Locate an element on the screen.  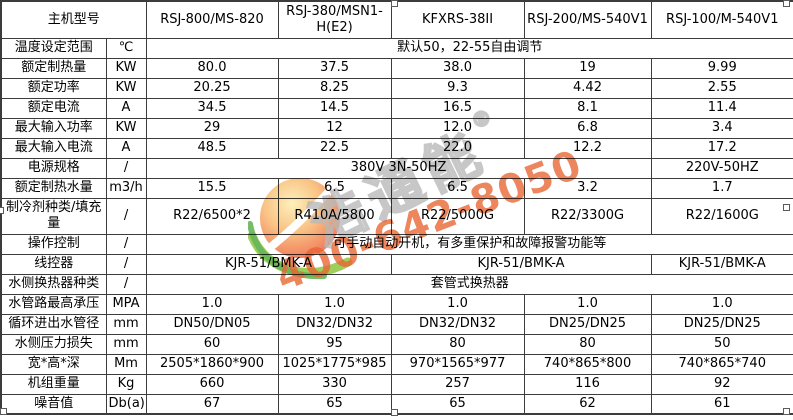
spec-cell: 48.5 is located at coordinates (212, 148).